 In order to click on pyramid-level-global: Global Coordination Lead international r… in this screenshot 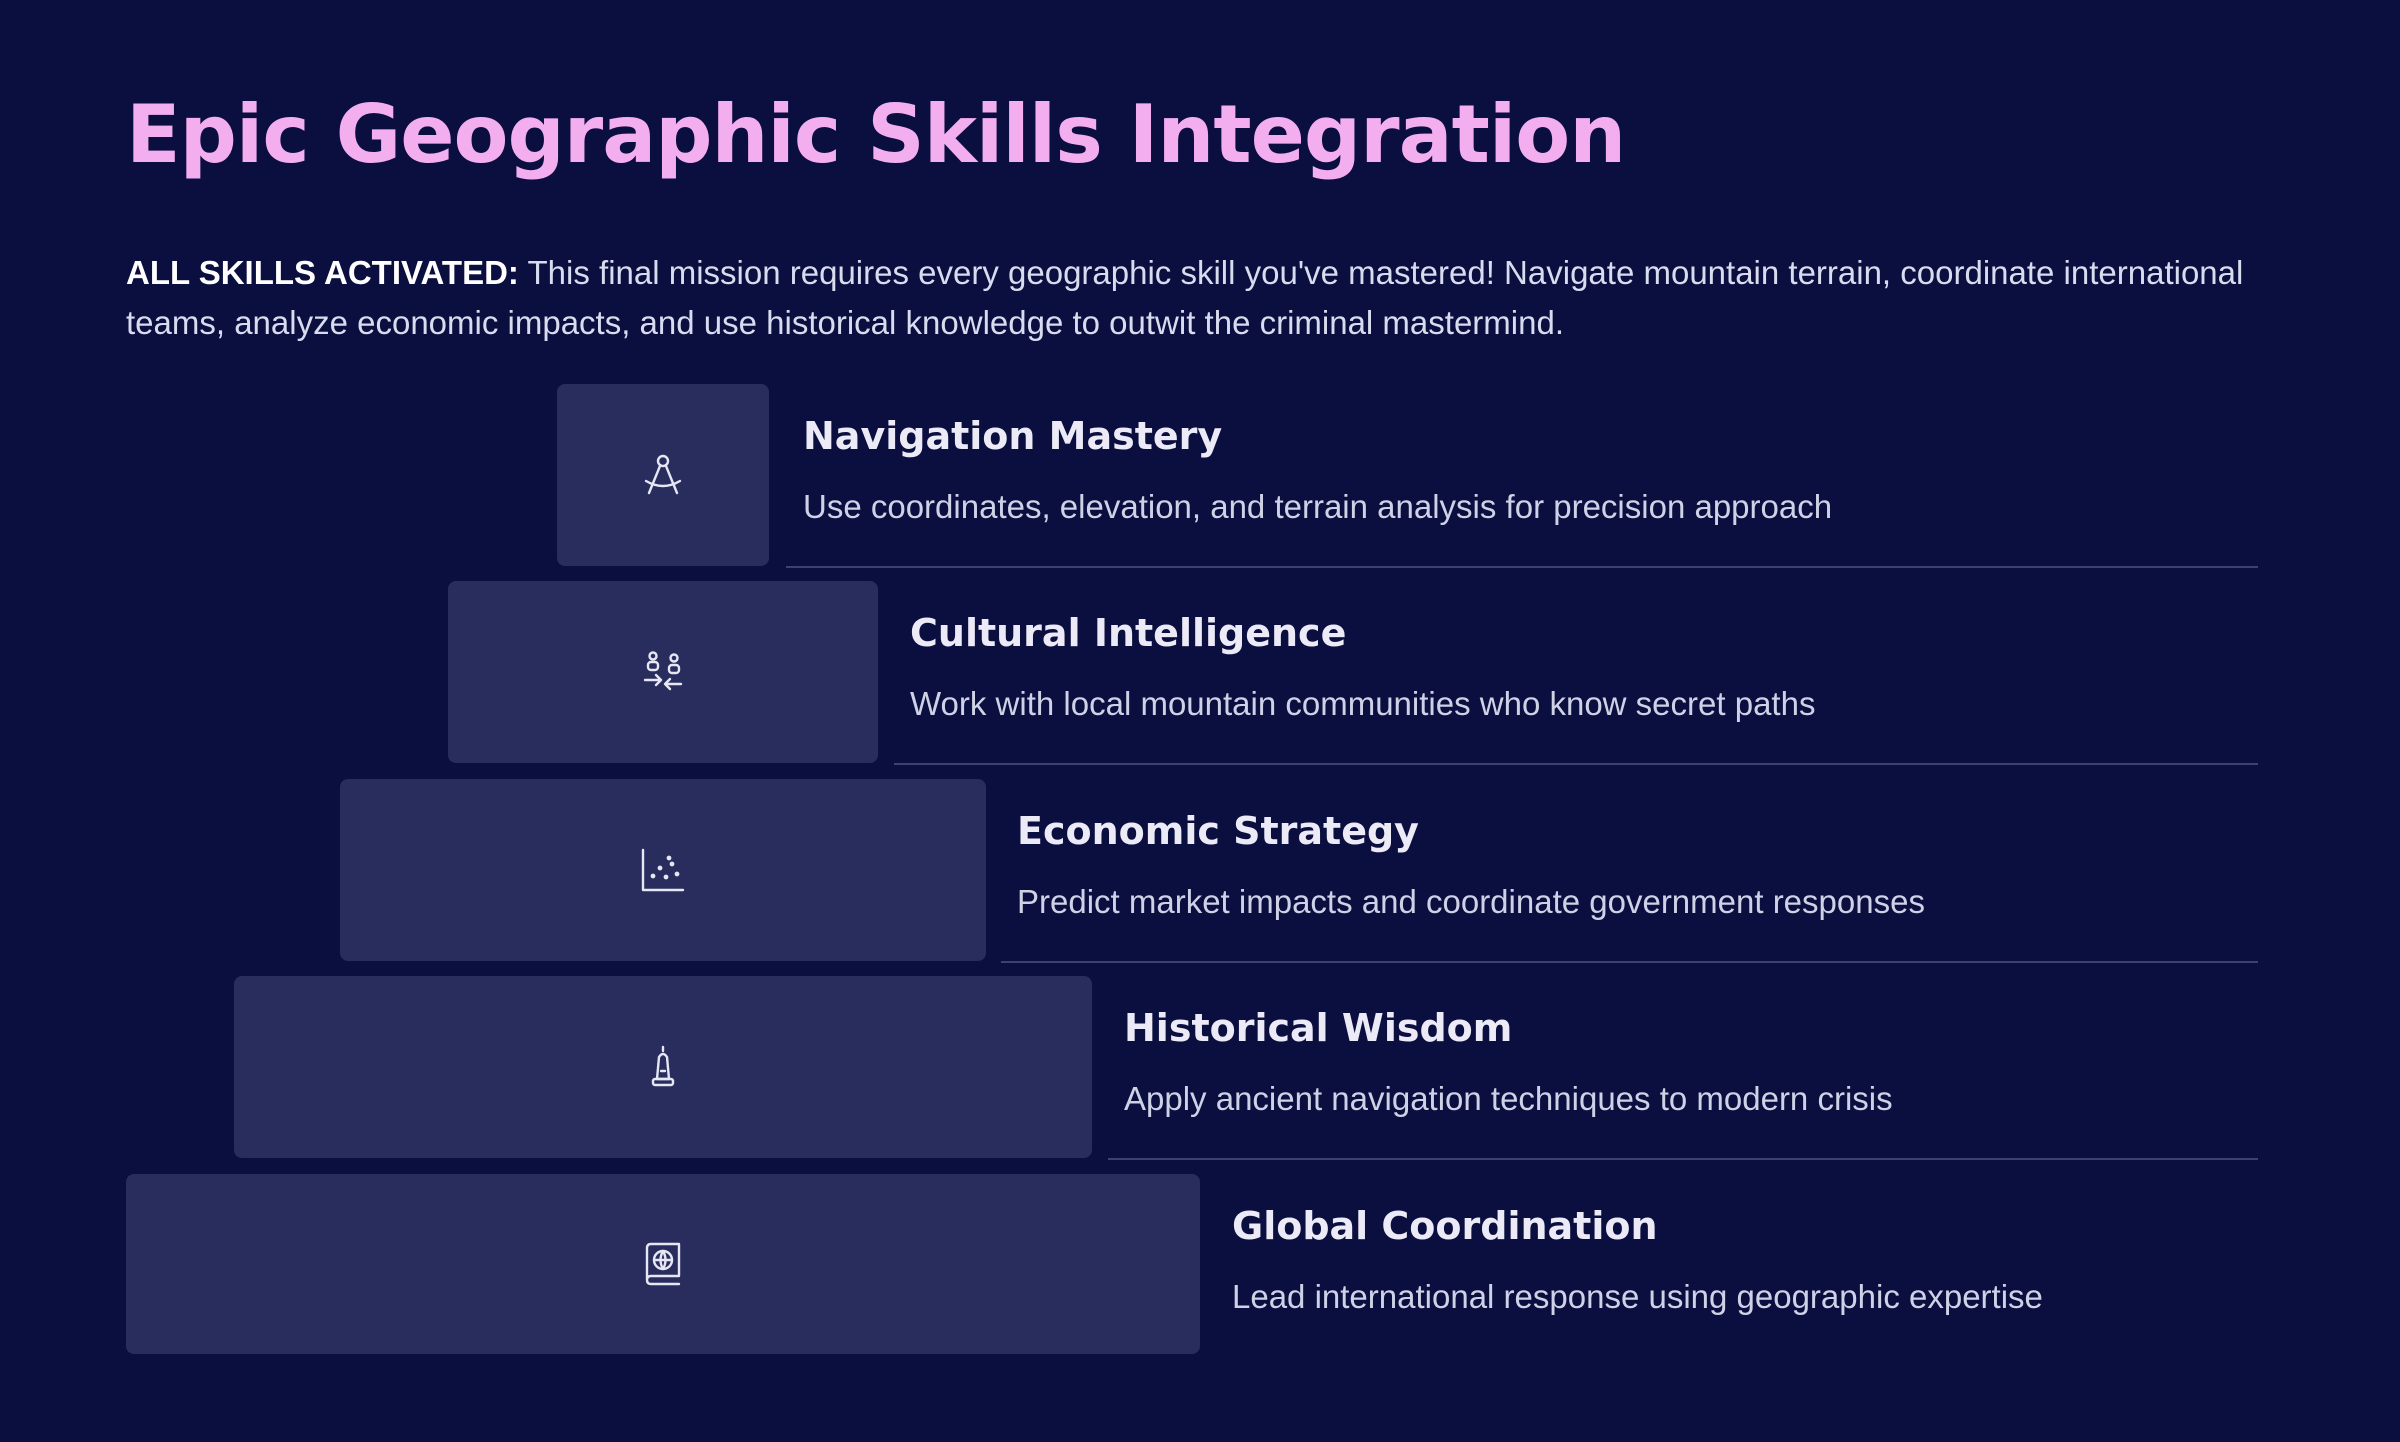, I will do `click(1200, 1265)`.